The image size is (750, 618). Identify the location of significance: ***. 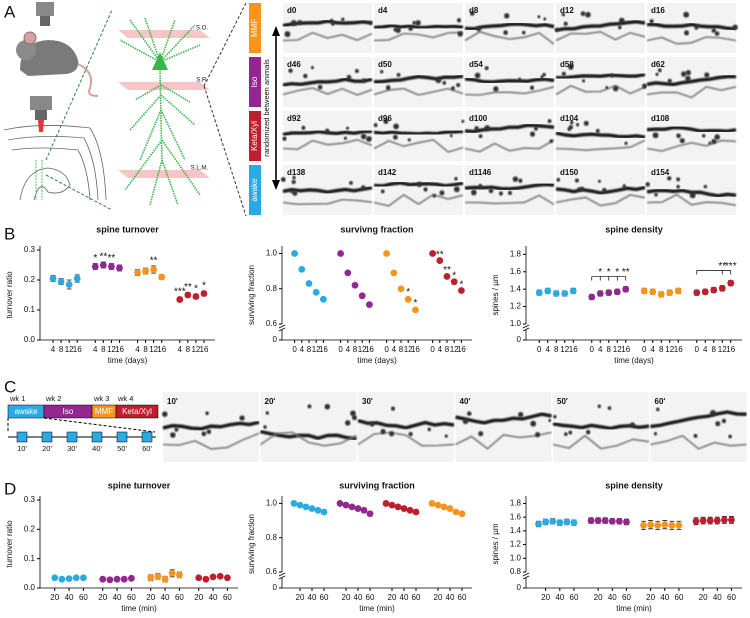
(180, 292).